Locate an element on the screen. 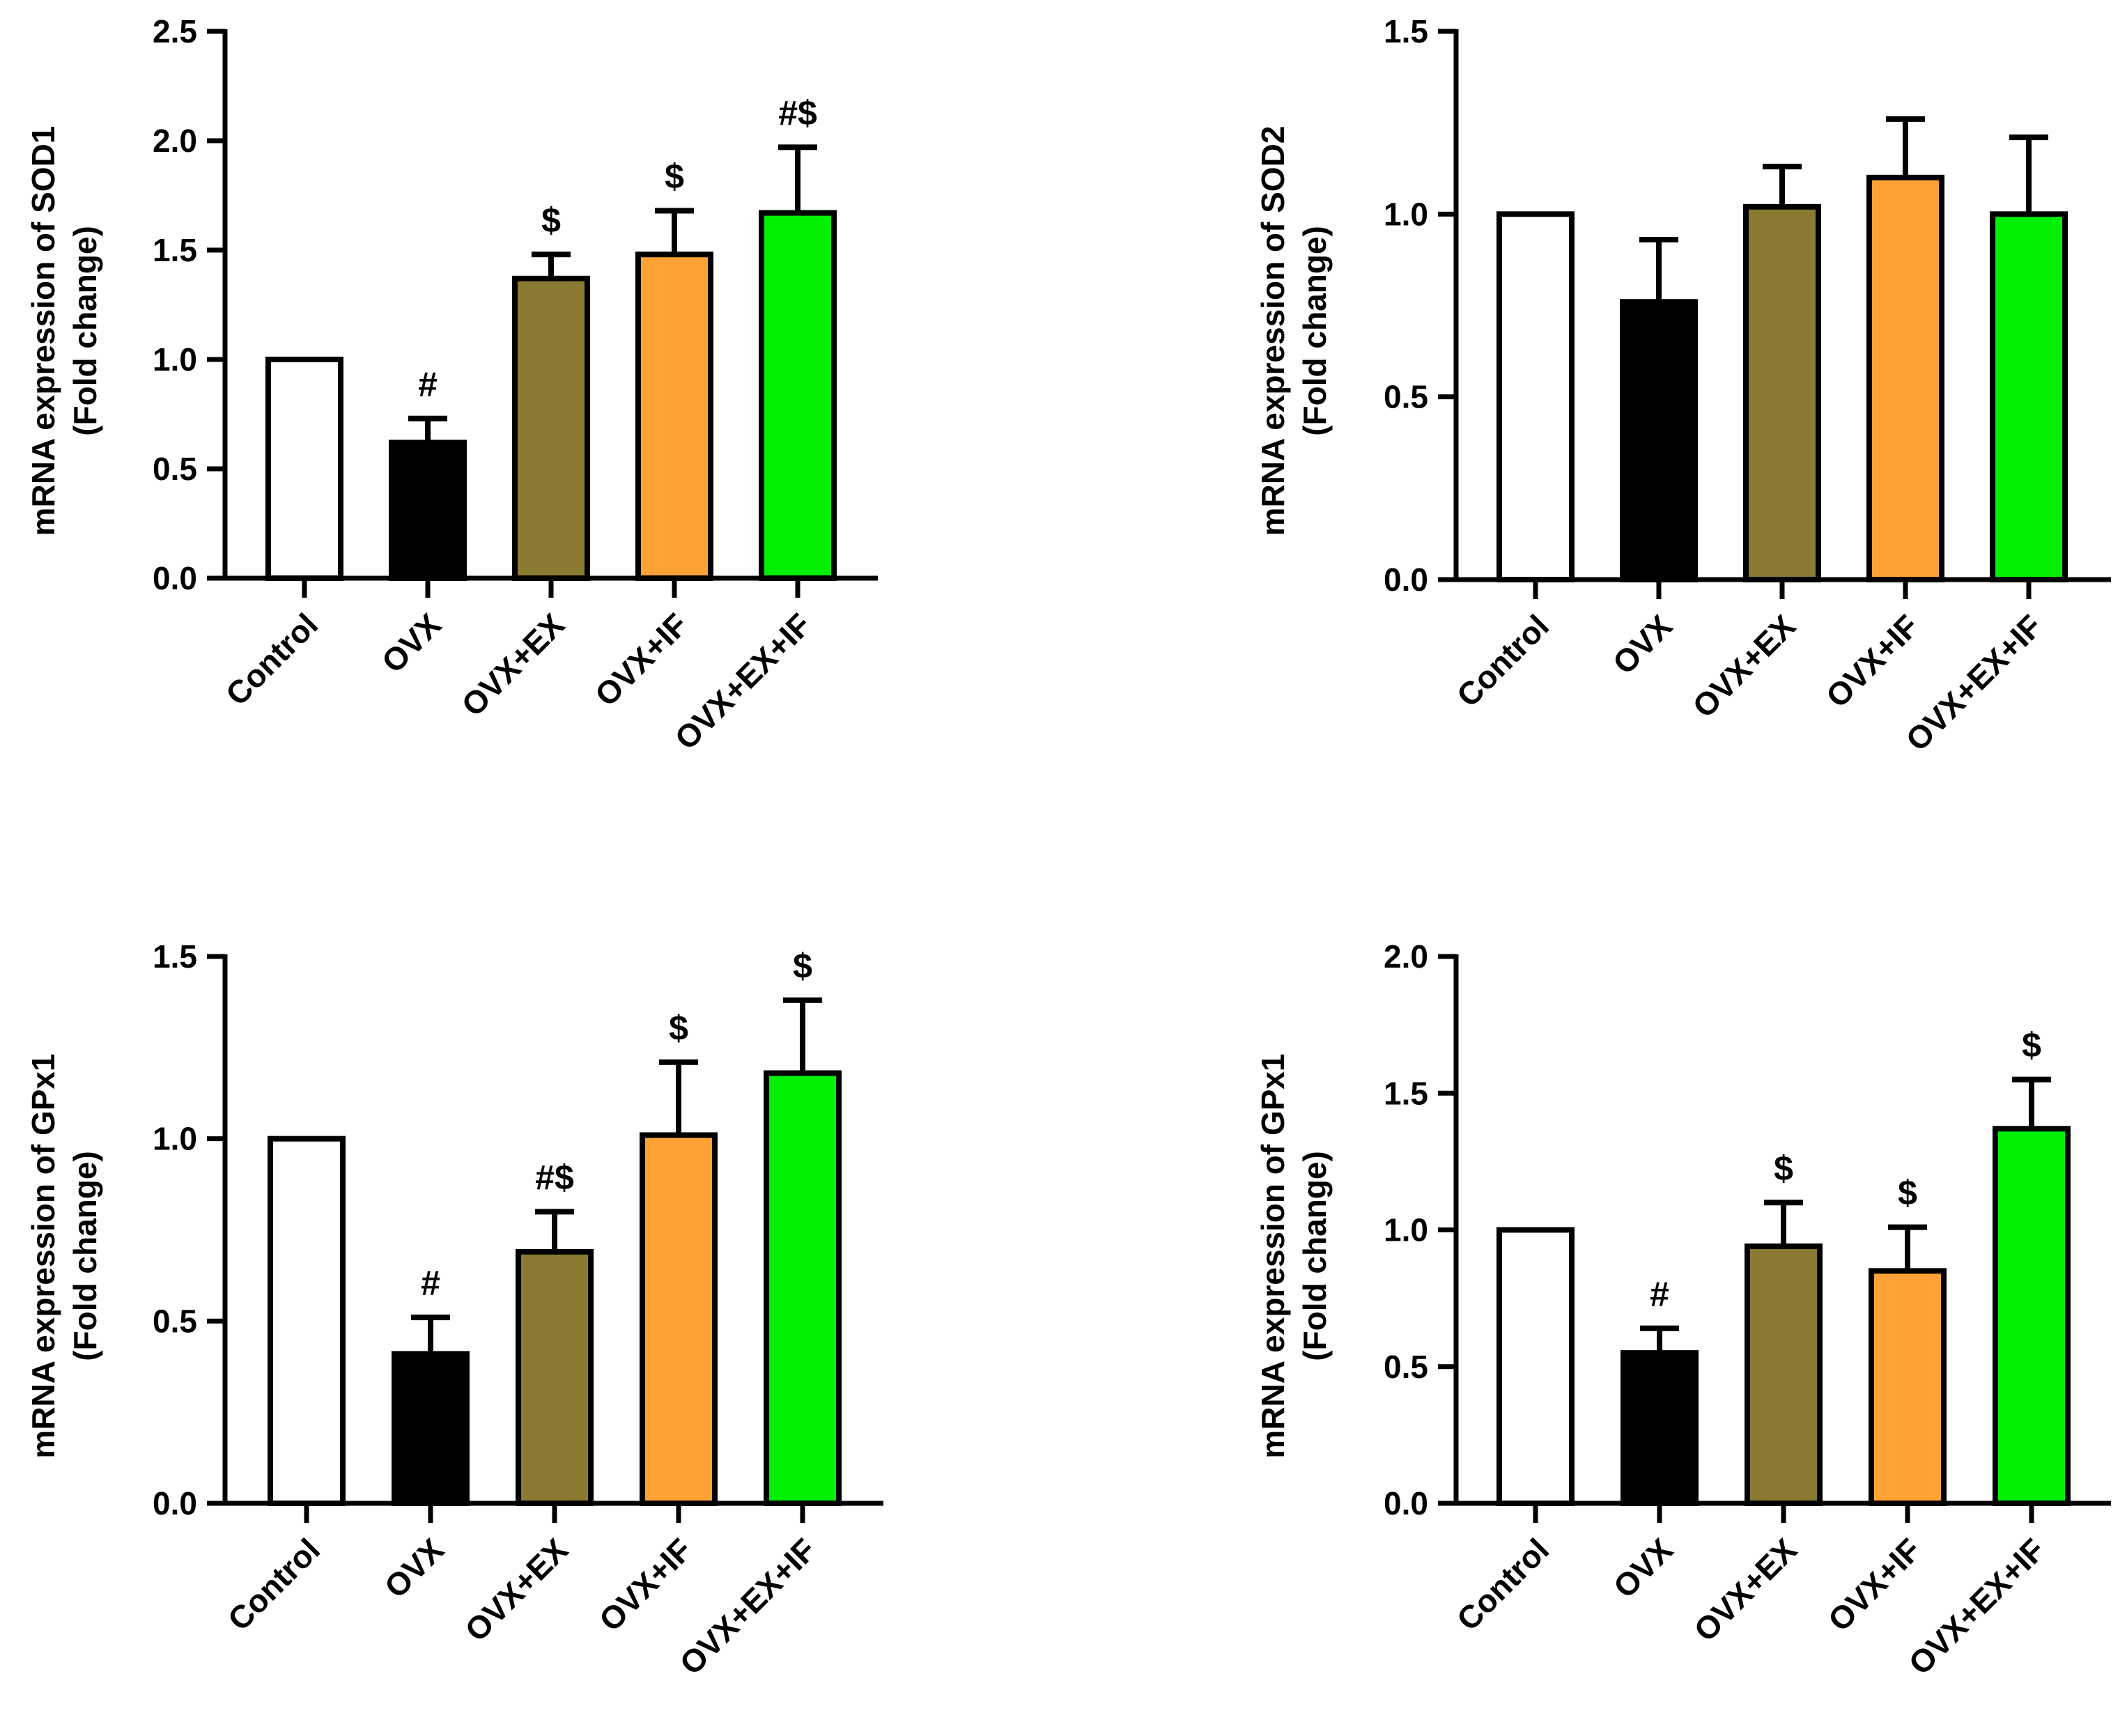 Image resolution: width=2127 pixels, height=1736 pixels. y-axis-label-line1: mRNA expression of SOD2 is located at coordinates (1273, 331).